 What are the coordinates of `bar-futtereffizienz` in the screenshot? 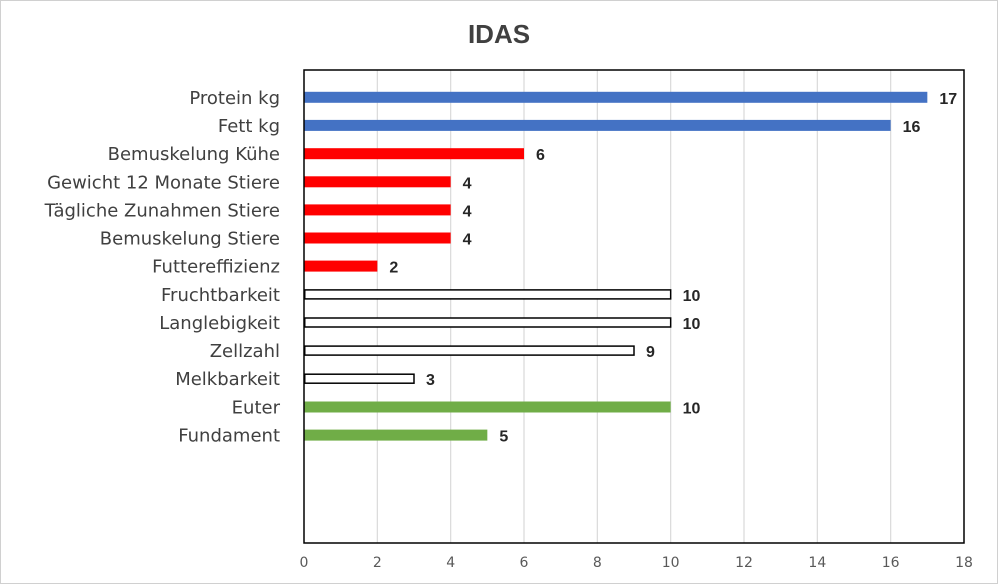 It's located at (341, 266).